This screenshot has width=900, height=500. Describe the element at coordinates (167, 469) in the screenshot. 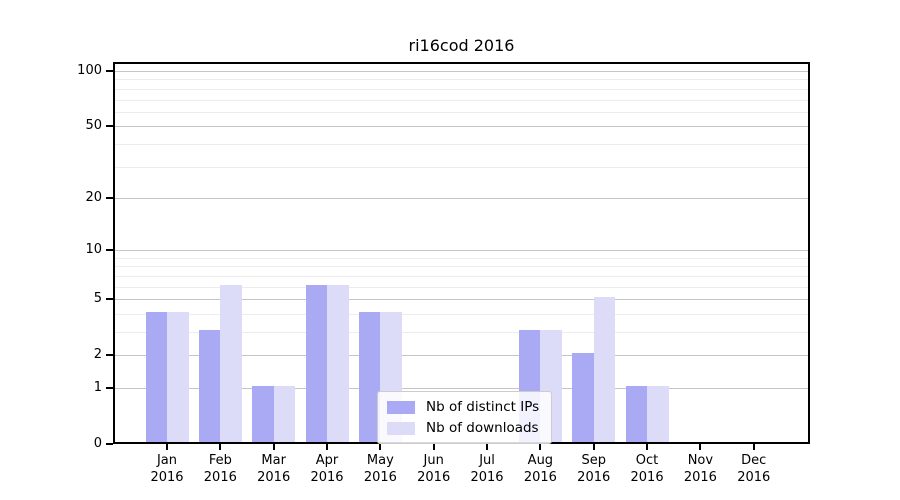

I see `x-tick-label-jan: Jan 2016` at that location.